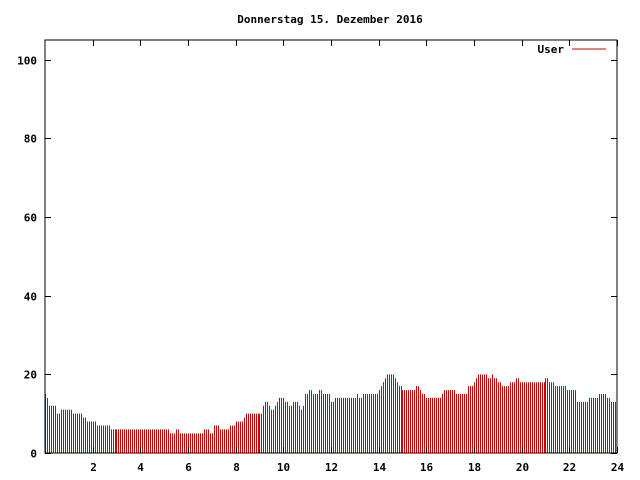 This screenshot has height=480, width=640. I want to click on x-tick-label: 18, so click(474, 467).